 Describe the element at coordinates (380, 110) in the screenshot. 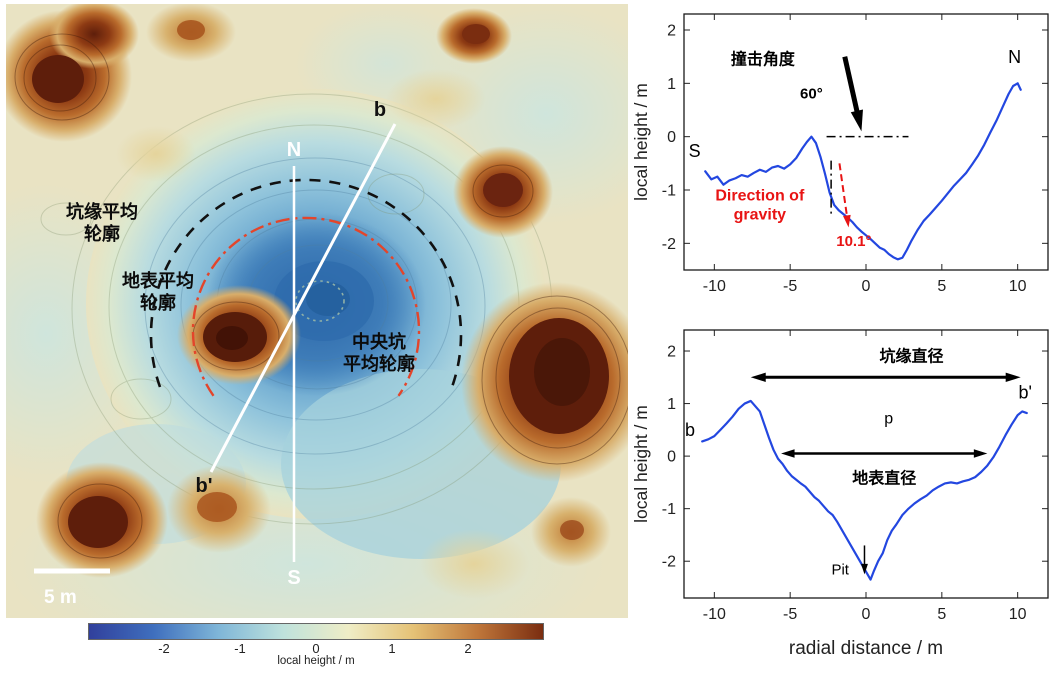

I see `b-start-label: b` at that location.